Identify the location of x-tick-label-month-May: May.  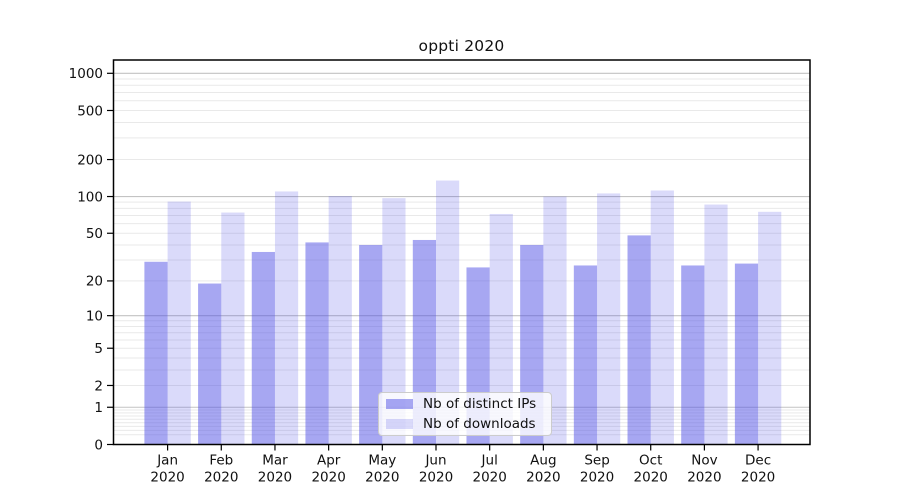
(382, 461).